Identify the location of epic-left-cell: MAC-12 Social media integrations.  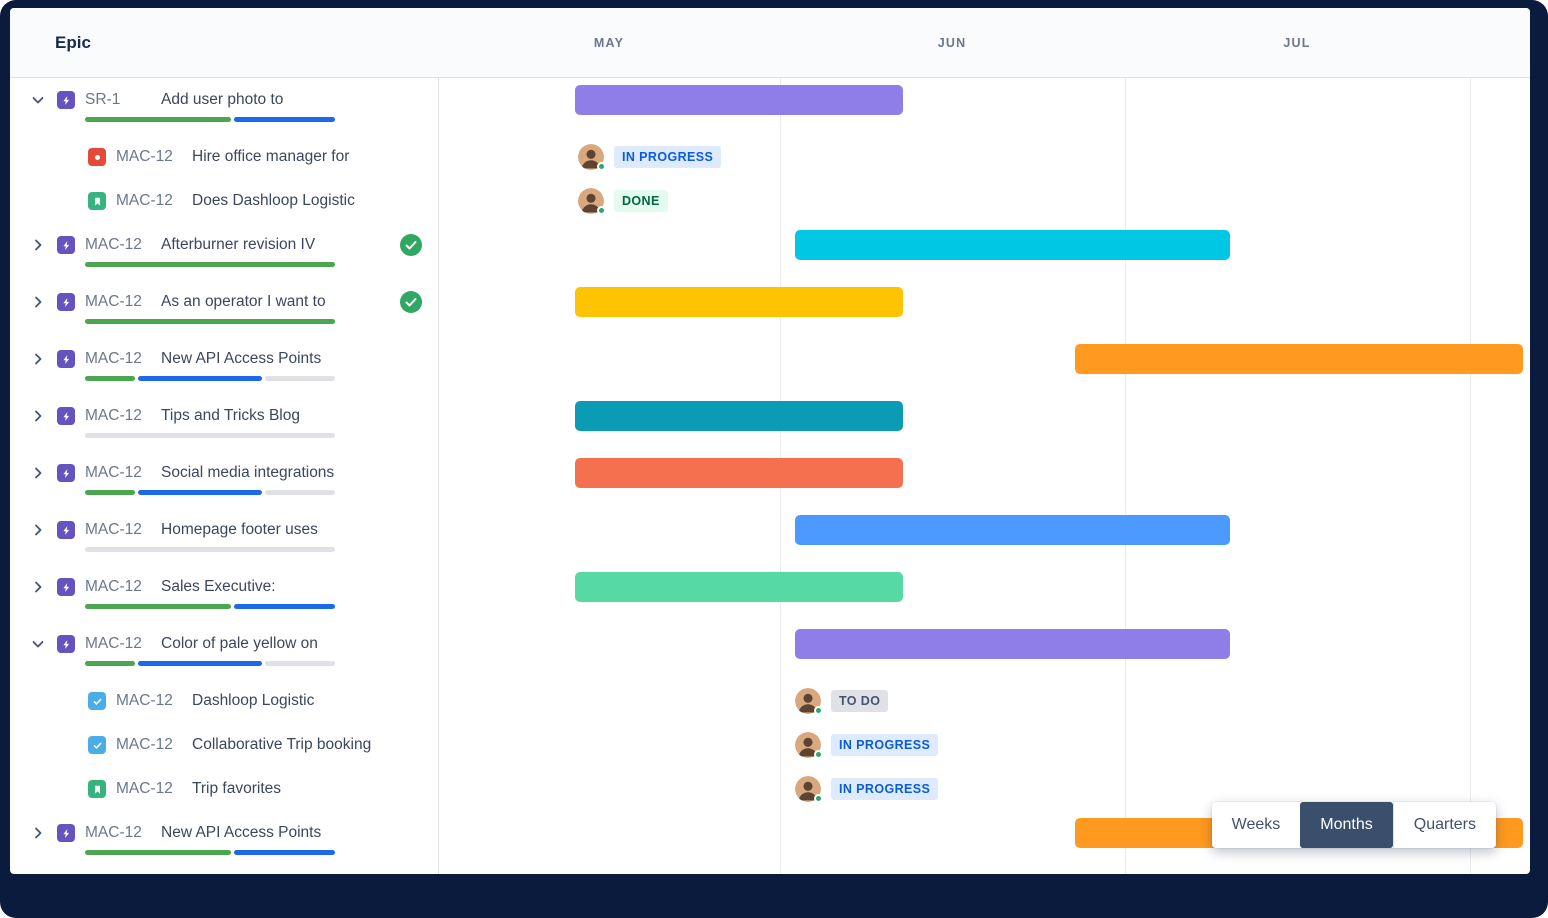
(224, 479).